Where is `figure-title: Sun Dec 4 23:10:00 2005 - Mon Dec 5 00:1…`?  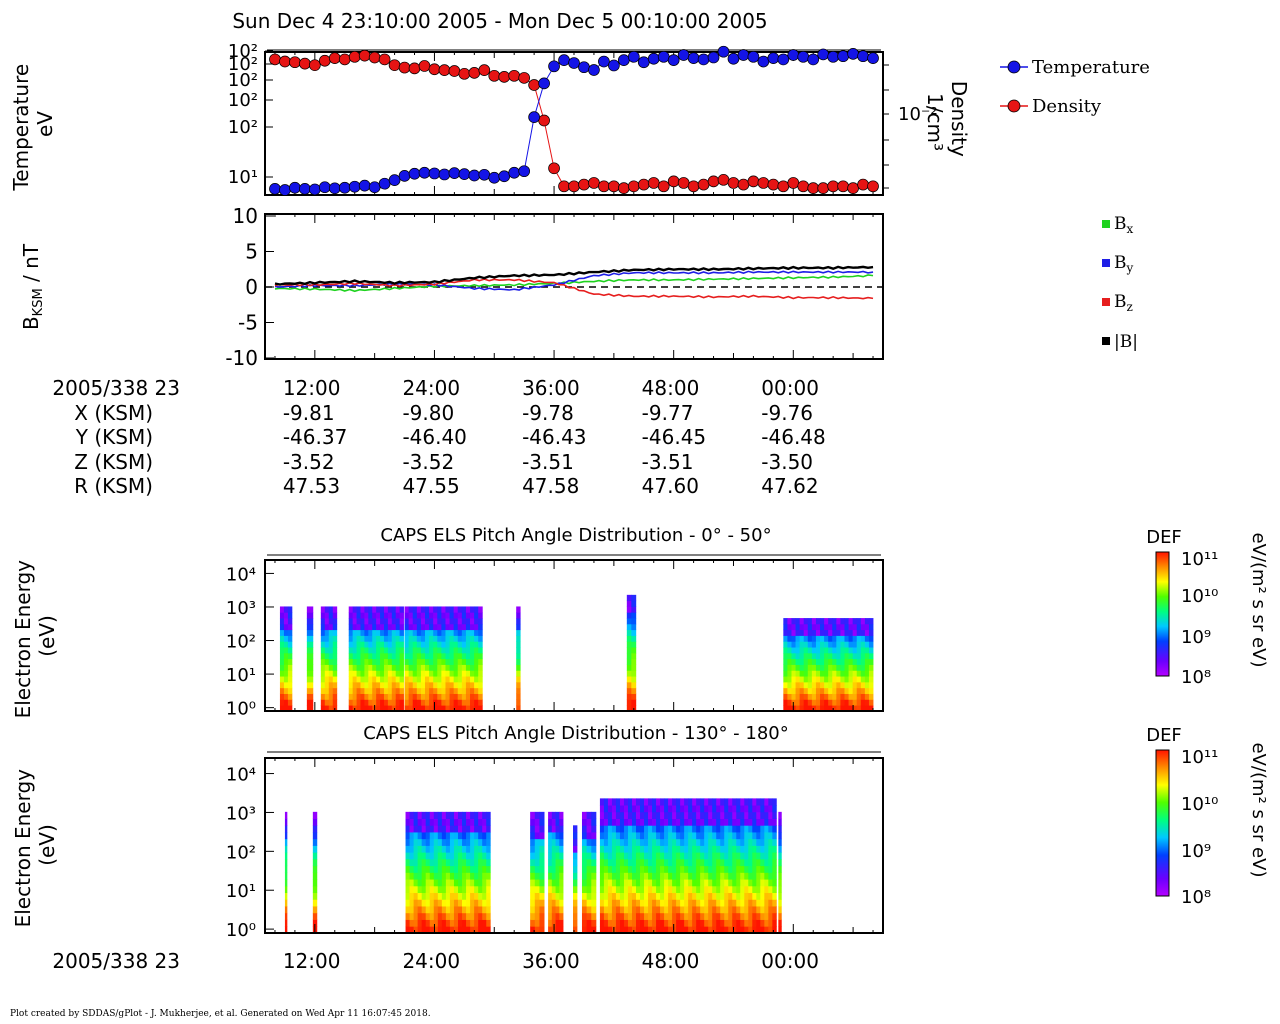 figure-title: Sun Dec 4 23:10:00 2005 - Mon Dec 5 00:1… is located at coordinates (499, 21).